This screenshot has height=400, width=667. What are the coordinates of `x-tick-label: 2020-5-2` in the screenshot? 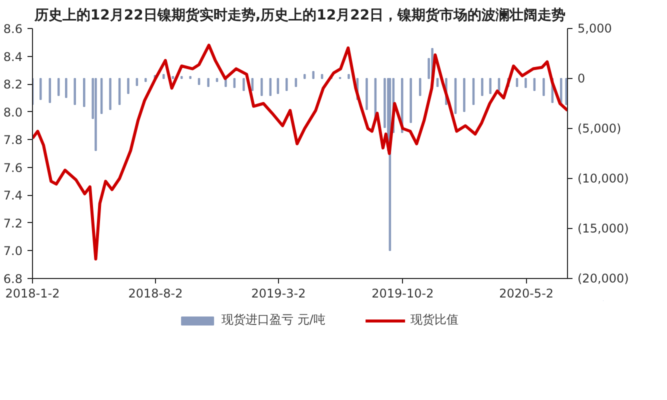 It's located at (526, 293).